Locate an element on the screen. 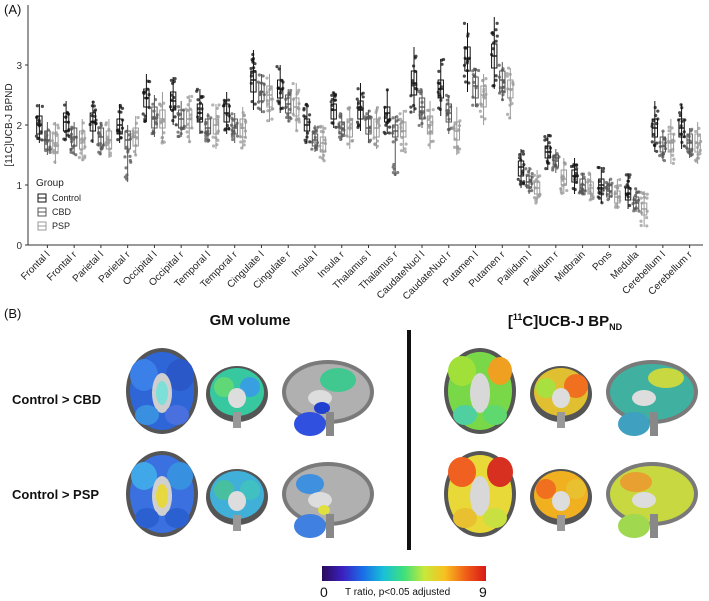 The width and height of the screenshot is (709, 601). brain-gm-psp-sagittal is located at coordinates (328, 500).